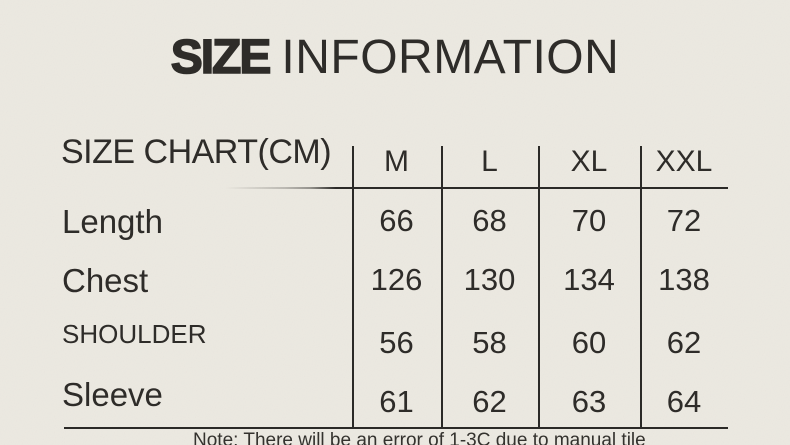 The width and height of the screenshot is (790, 445). What do you see at coordinates (589, 279) in the screenshot?
I see `cell-chest-xl: 134` at bounding box center [589, 279].